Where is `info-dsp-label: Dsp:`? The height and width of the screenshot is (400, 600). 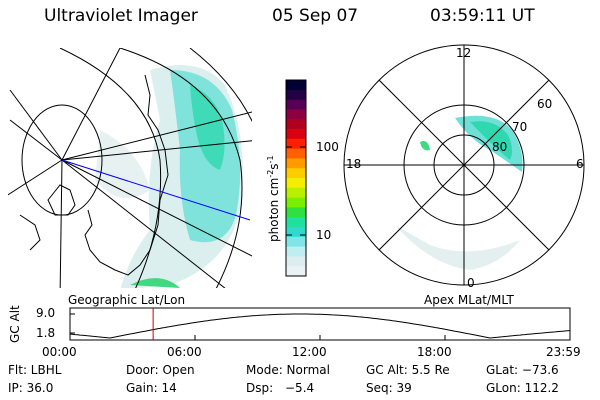
info-dsp-label: Dsp: is located at coordinates (260, 388).